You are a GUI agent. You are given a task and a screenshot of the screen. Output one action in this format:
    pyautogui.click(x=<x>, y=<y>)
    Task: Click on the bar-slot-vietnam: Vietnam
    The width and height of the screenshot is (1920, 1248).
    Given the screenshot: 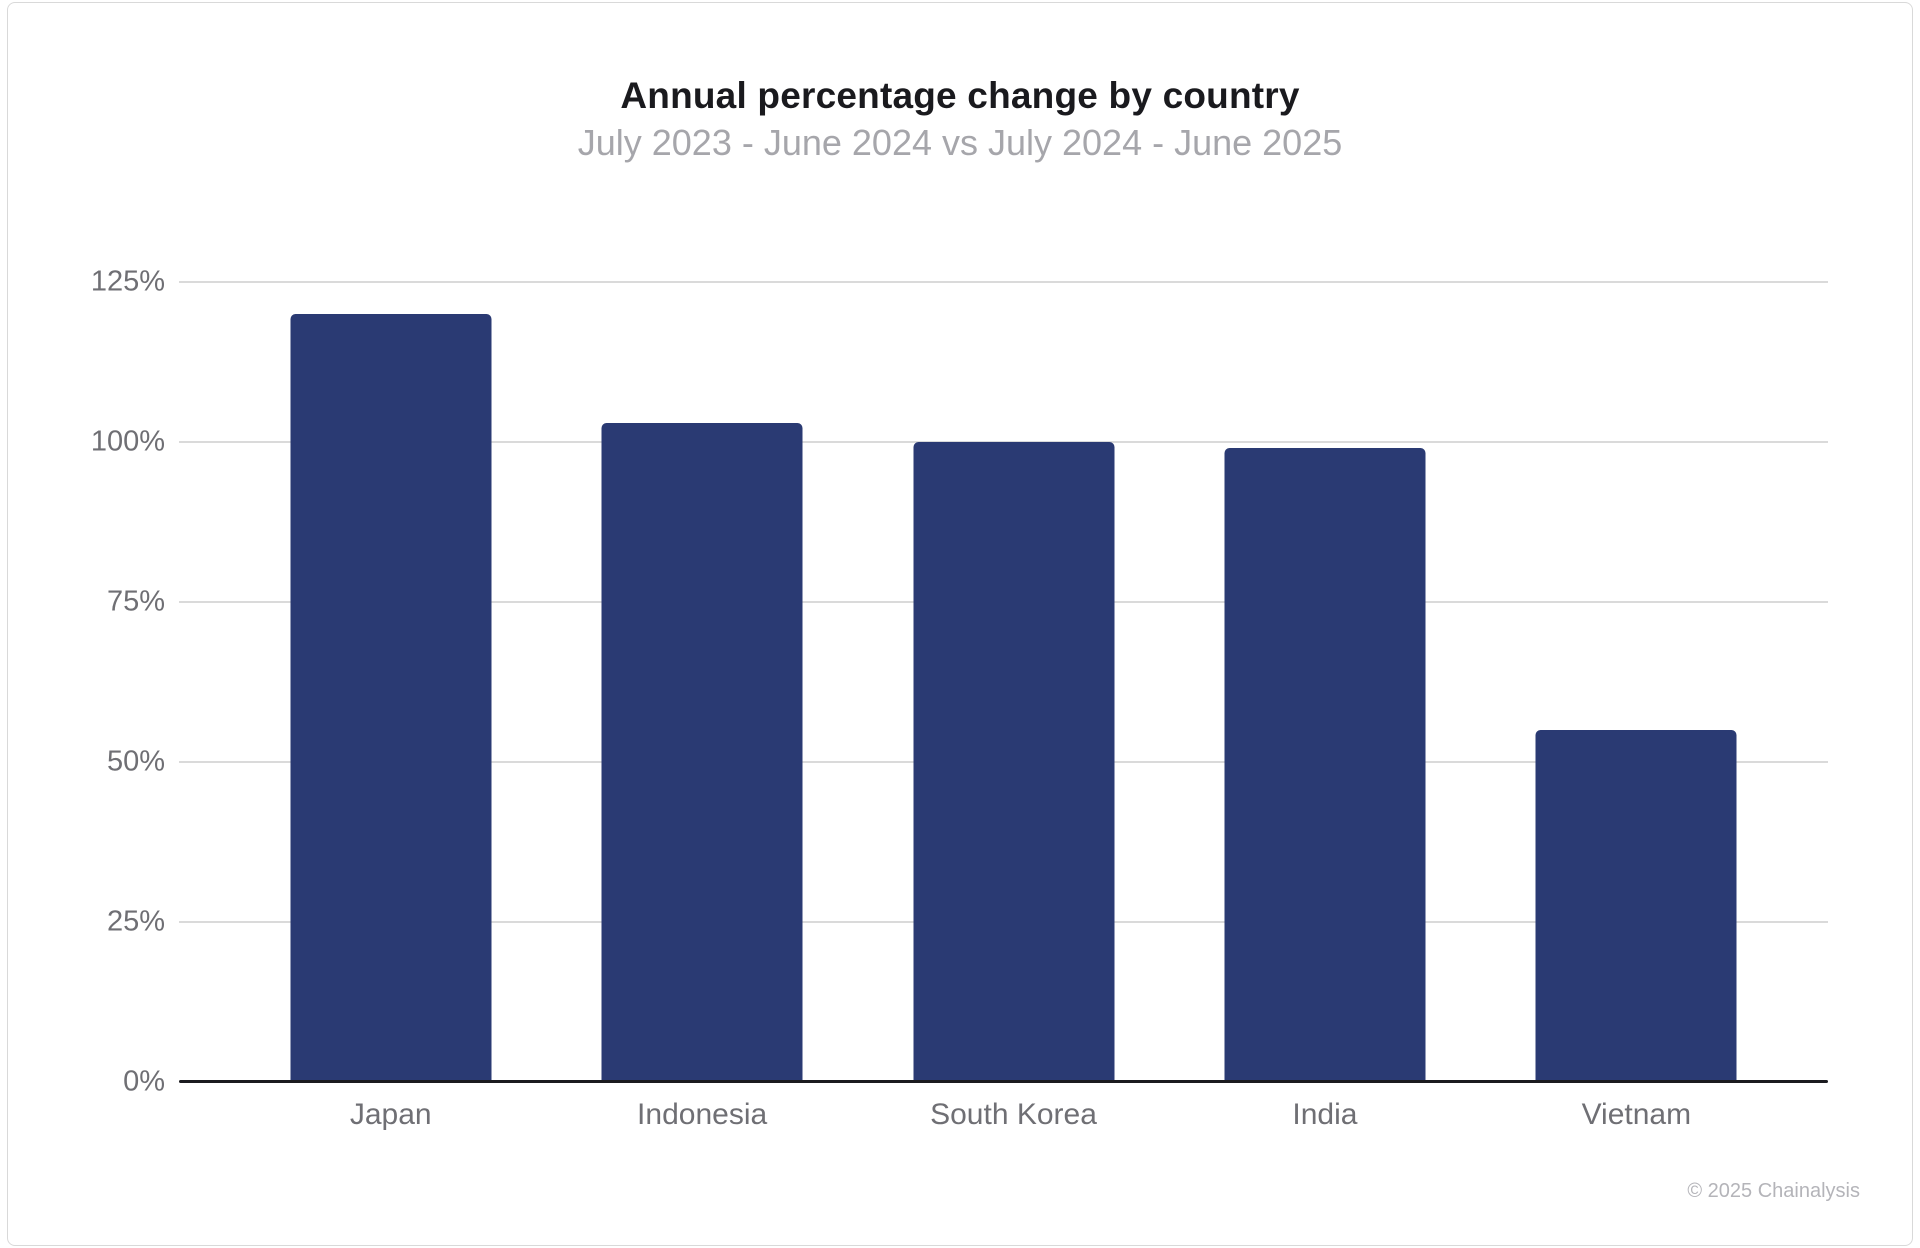 What is the action you would take?
    pyautogui.click(x=1636, y=706)
    